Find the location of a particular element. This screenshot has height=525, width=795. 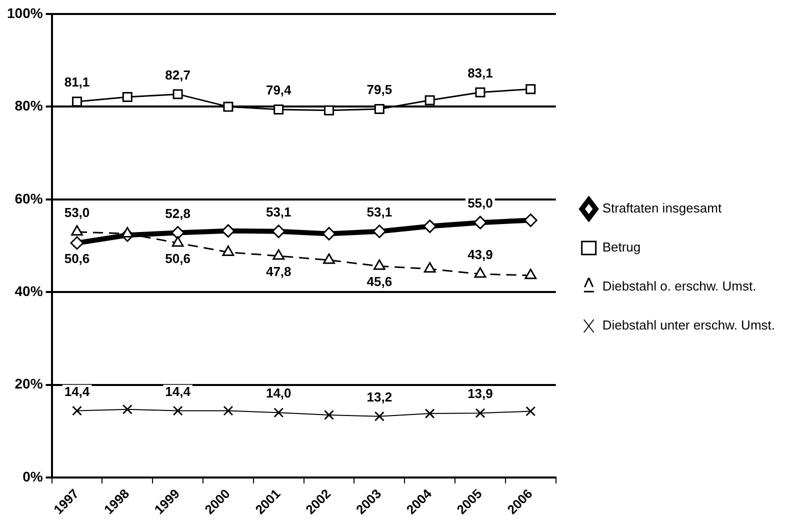

data-label: 47,8 is located at coordinates (279, 272).